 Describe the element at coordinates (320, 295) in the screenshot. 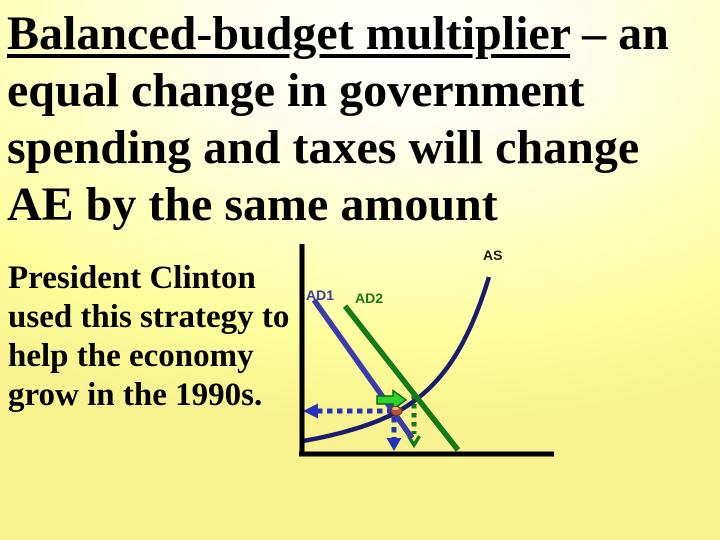

I see `ad1-label: AD1` at that location.